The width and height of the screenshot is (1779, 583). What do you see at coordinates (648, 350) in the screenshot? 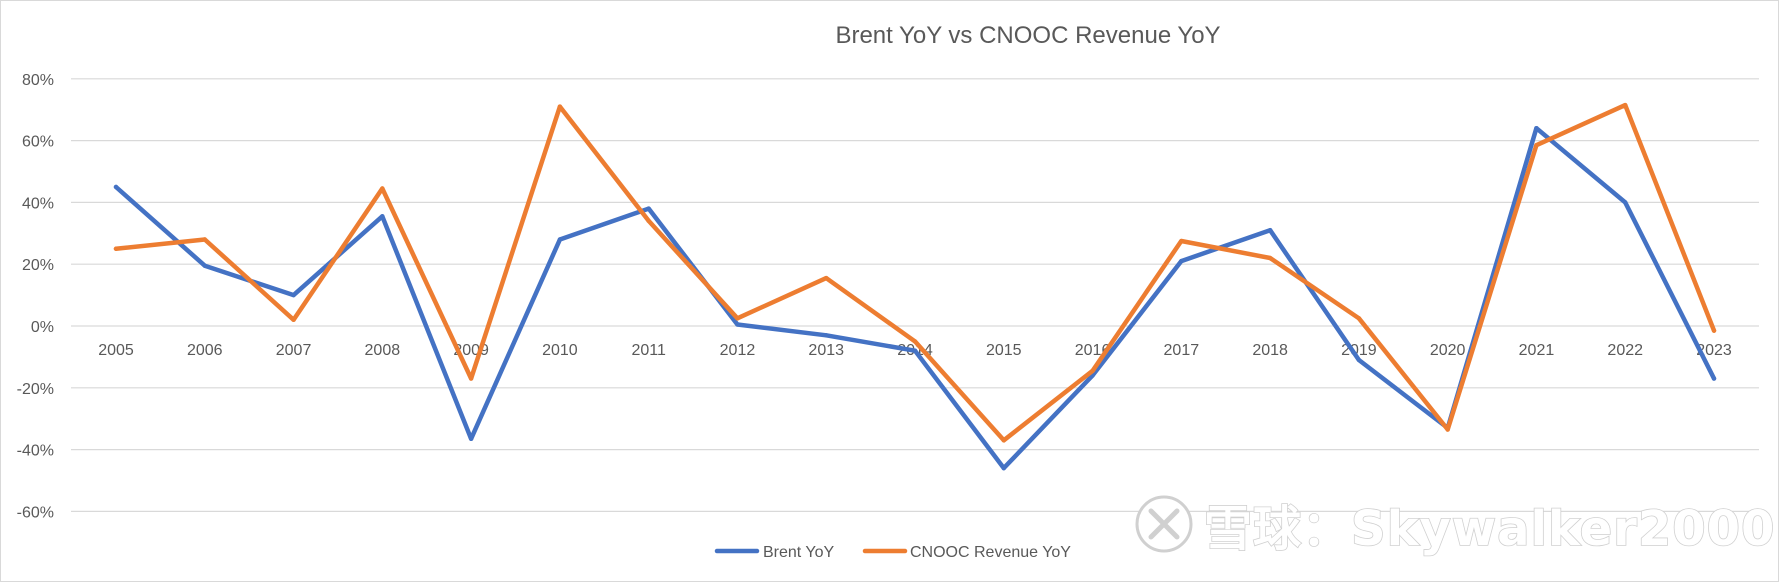
I see `x-tick-label: 2011` at bounding box center [648, 350].